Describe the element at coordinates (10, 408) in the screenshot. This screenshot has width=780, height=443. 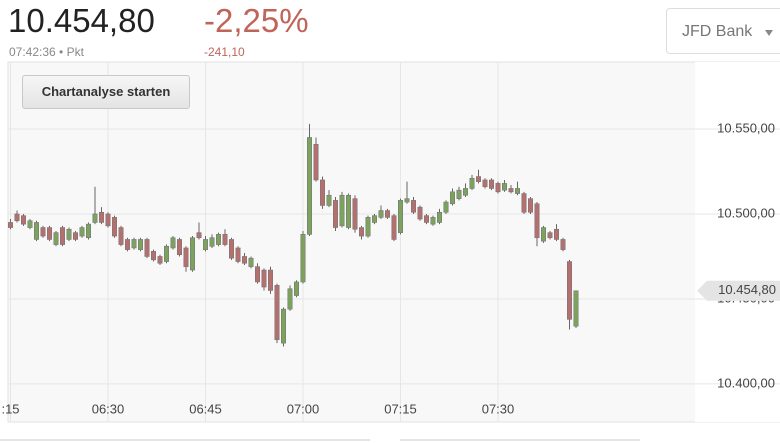
I see `x-tick-label: :15` at that location.